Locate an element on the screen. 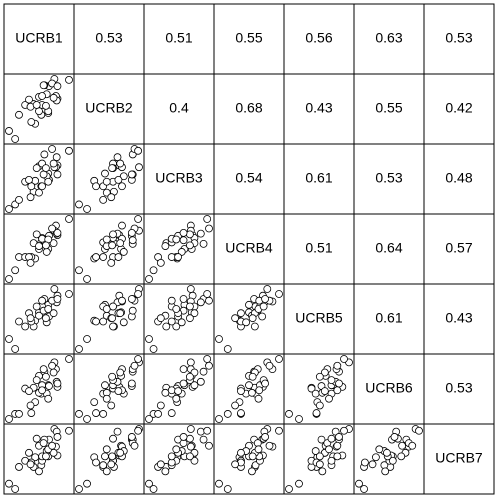  correlation: 0.63 is located at coordinates (388, 38).